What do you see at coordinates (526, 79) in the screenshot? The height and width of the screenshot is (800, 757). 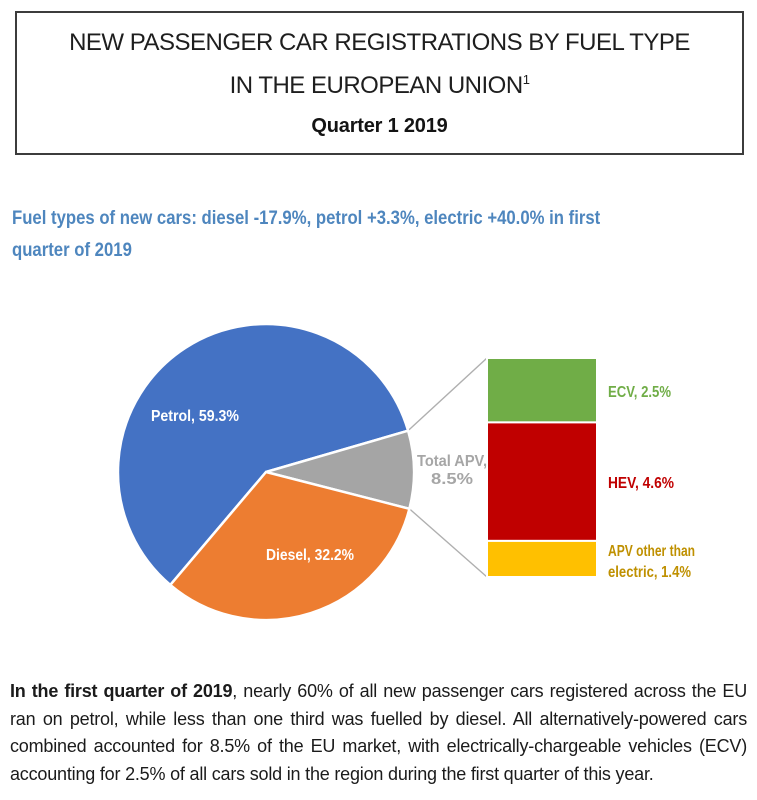 I see `title-footnote-marker: 1` at bounding box center [526, 79].